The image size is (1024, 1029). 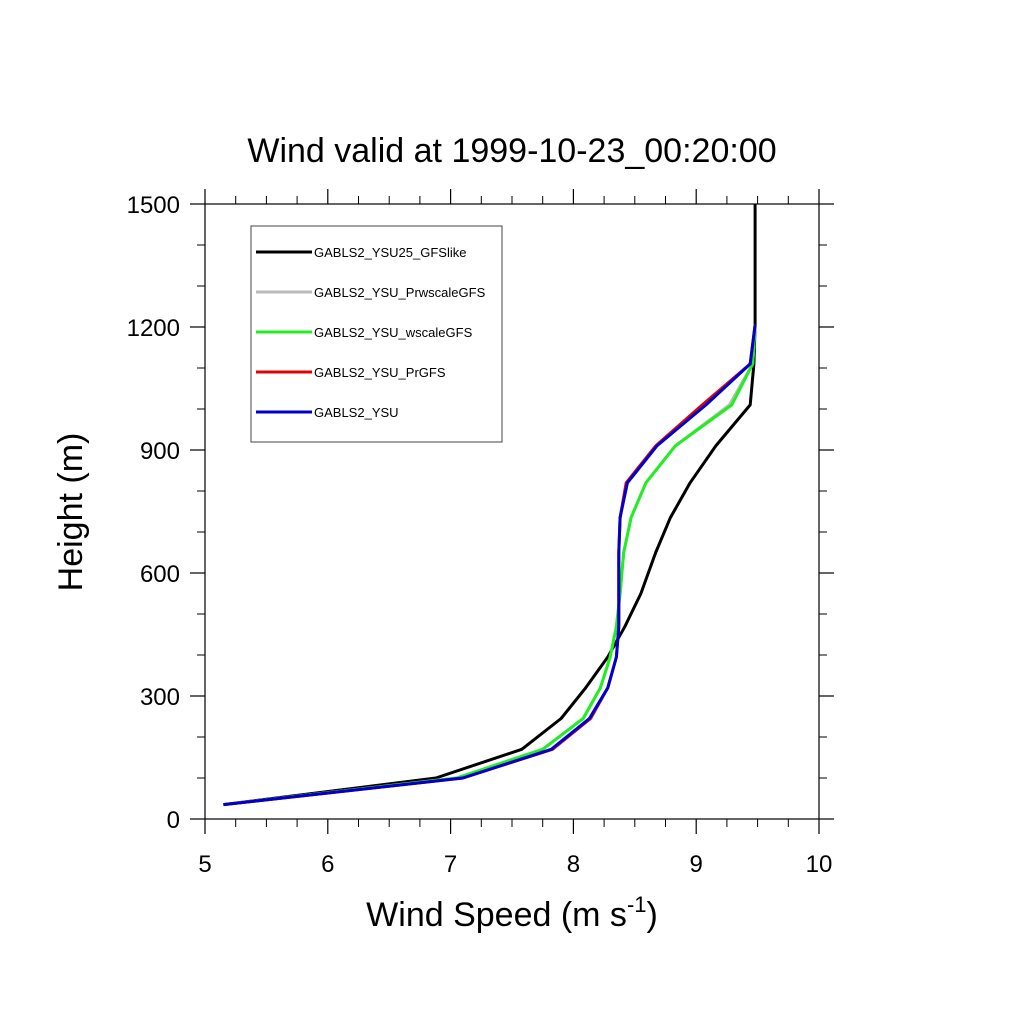 What do you see at coordinates (400, 292) in the screenshot?
I see `legend-label: GABLS2_YSU_PrwscaleGFS` at bounding box center [400, 292].